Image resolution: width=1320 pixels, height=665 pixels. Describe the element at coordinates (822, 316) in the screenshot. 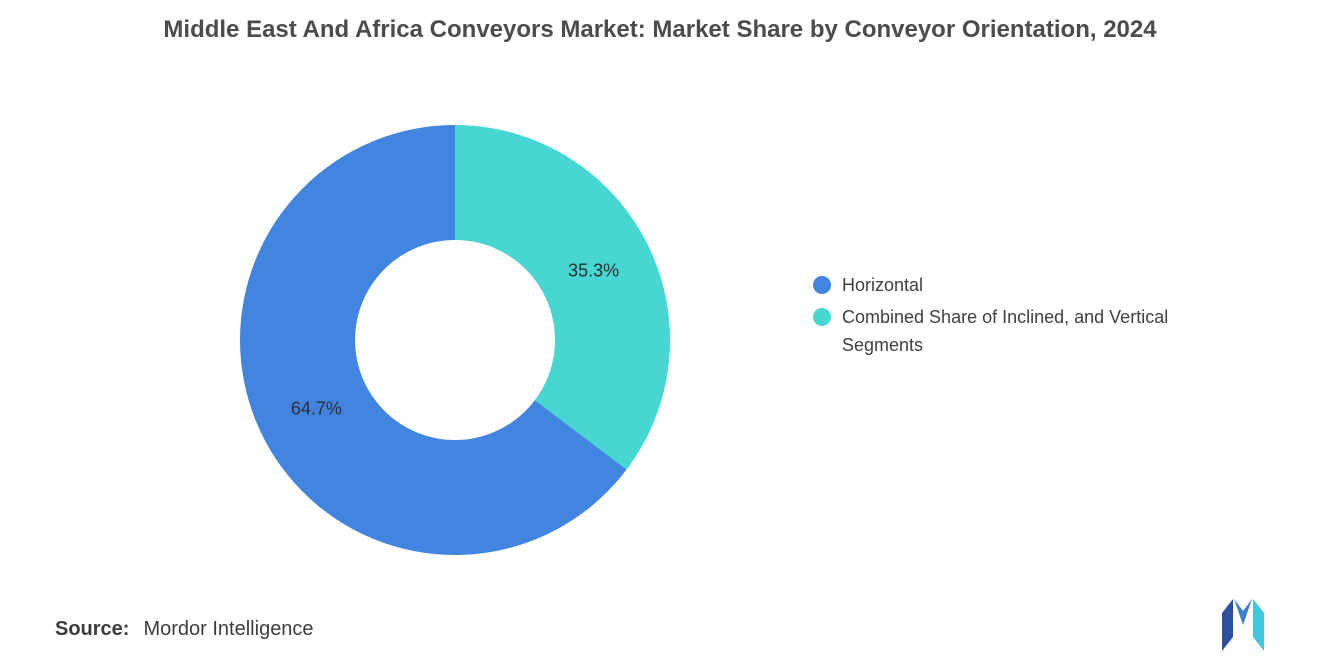

I see `legend-marker-combined` at that location.